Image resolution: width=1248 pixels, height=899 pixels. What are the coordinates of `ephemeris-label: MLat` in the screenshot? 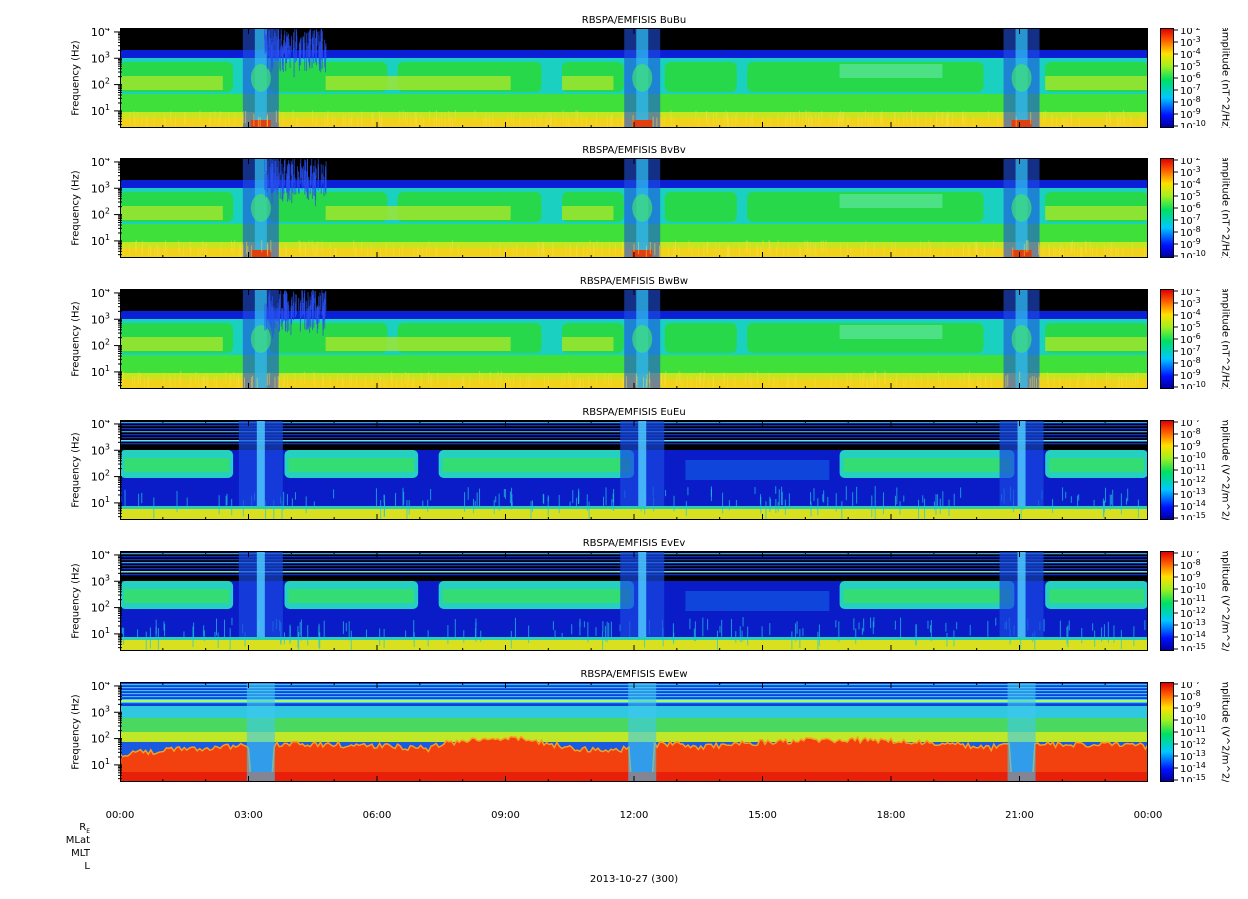 It's located at (60, 841).